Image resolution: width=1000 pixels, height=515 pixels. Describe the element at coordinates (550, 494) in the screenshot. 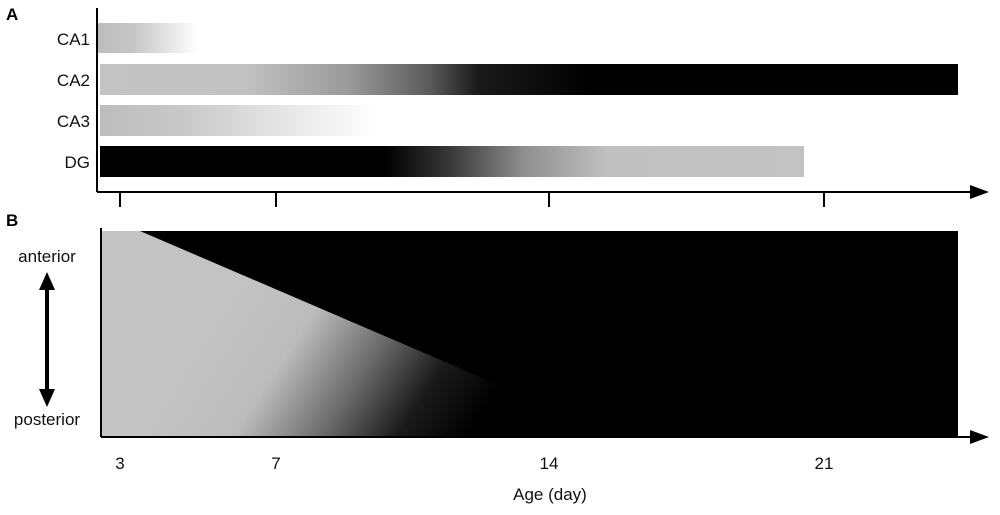

I see `x-axis-label: Age (day)` at that location.